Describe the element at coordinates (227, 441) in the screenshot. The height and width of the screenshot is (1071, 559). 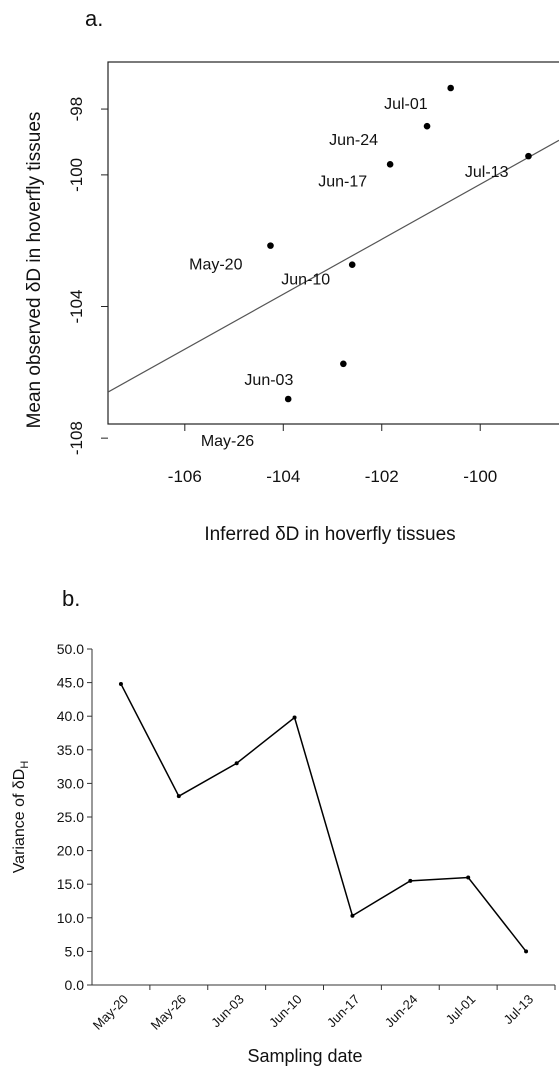
I see `point-label: May-26` at that location.